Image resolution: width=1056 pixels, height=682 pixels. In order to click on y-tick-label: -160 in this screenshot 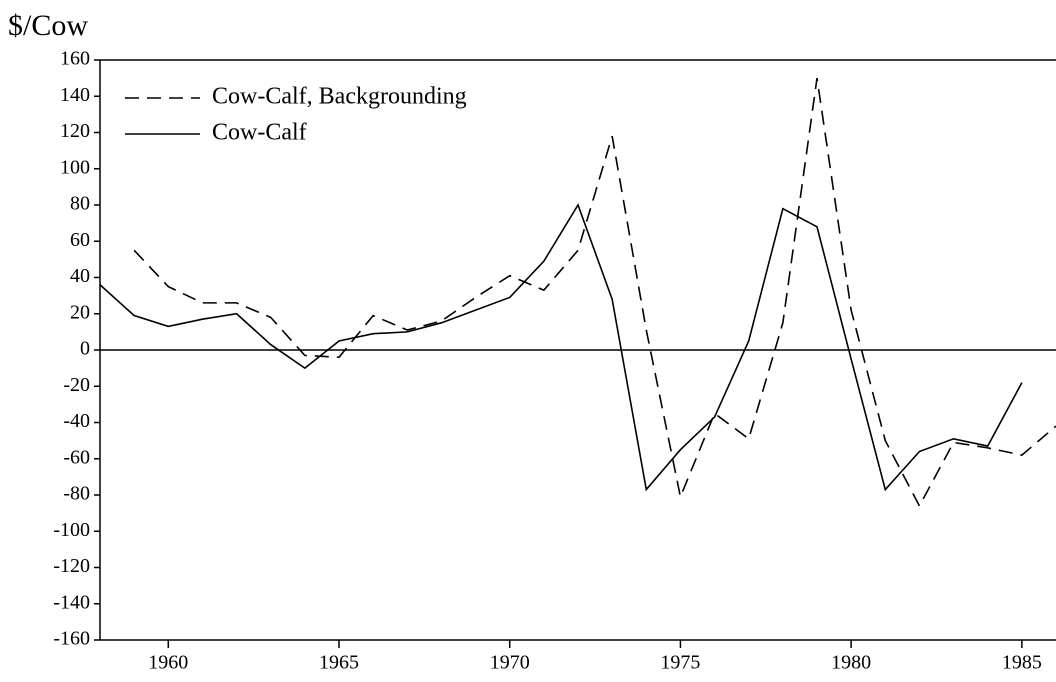, I will do `click(71, 639)`.